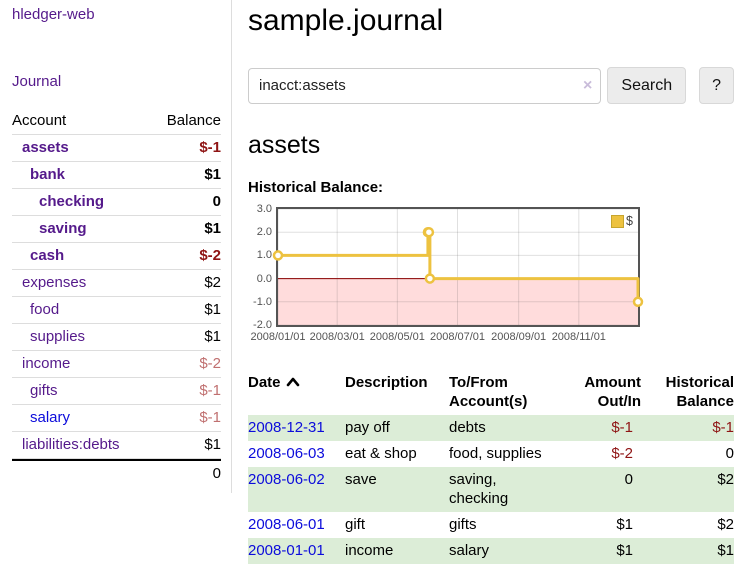 This screenshot has height=582, width=742. Describe the element at coordinates (292, 382) in the screenshot. I see `sort-ascending-icon` at that location.